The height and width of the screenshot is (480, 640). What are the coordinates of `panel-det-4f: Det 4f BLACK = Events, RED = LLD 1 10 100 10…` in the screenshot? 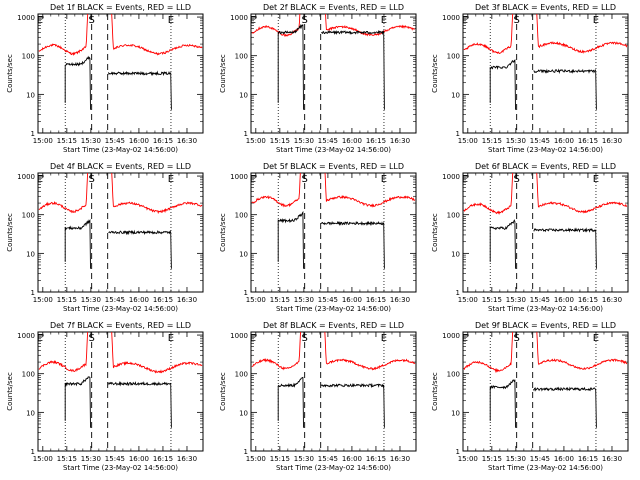 It's located at (105, 237).